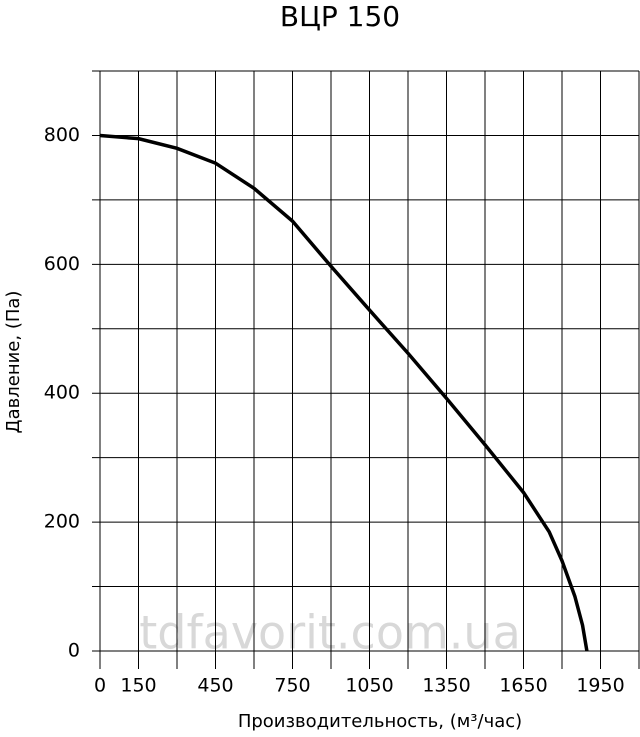 The width and height of the screenshot is (640, 737). Describe the element at coordinates (62, 264) in the screenshot. I see `y-tick-label: 600` at that location.